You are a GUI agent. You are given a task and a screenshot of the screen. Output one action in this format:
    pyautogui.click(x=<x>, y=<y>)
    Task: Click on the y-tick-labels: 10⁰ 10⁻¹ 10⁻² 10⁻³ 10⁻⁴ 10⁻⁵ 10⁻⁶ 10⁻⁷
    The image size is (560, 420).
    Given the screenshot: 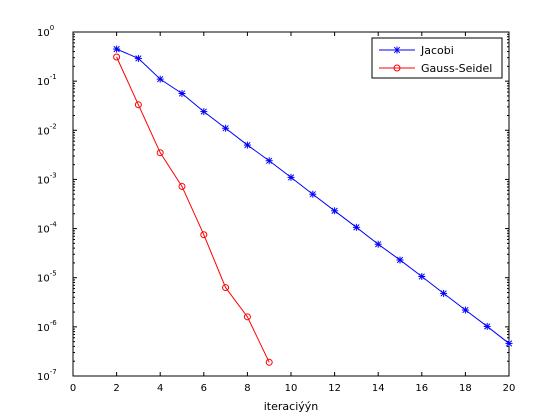 What is the action you would take?
    pyautogui.click(x=47, y=203)
    